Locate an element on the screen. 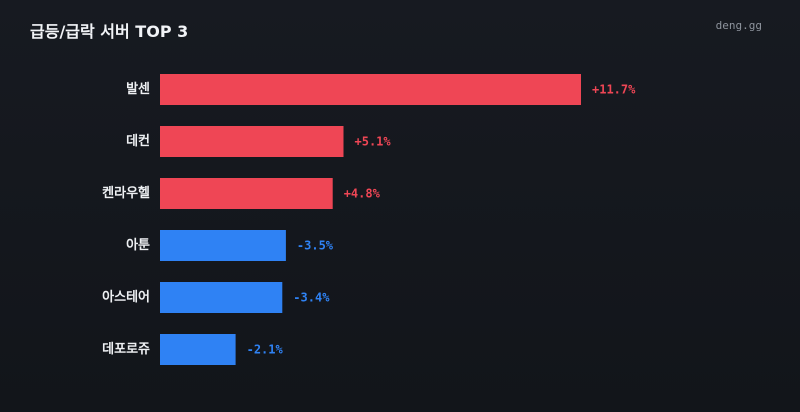 This screenshot has height=412, width=800. bar-row: 아툰 -3.5% is located at coordinates (230, 245).